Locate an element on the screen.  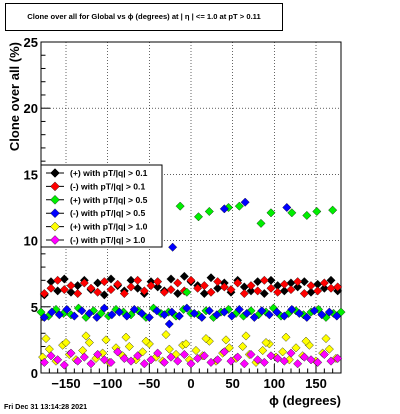
y-tick-label: 10 is located at coordinates (31, 241).